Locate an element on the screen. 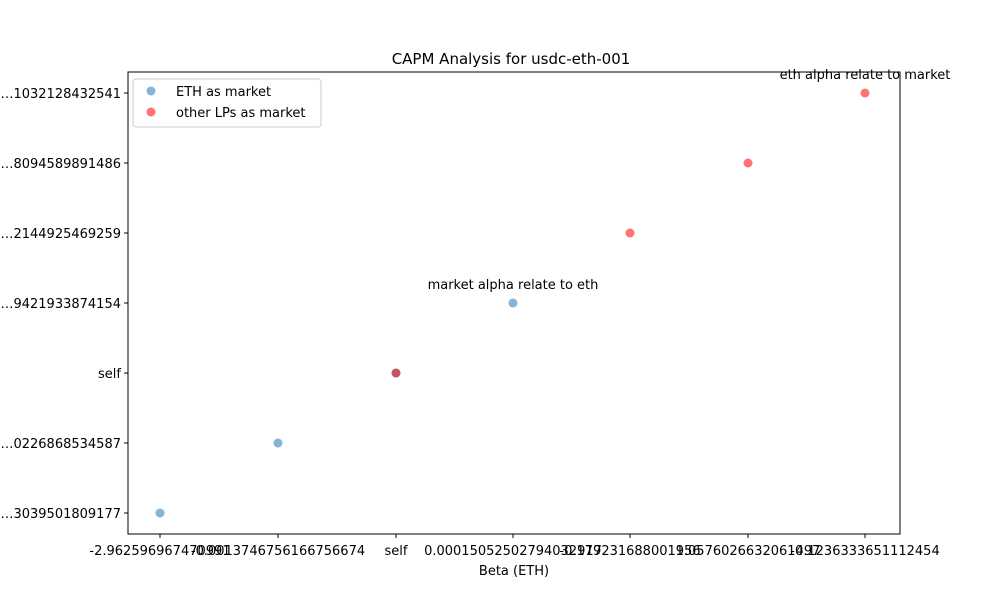 The image size is (1000, 600). x-tick-label: -0.0013746756166756674 is located at coordinates (278, 551).